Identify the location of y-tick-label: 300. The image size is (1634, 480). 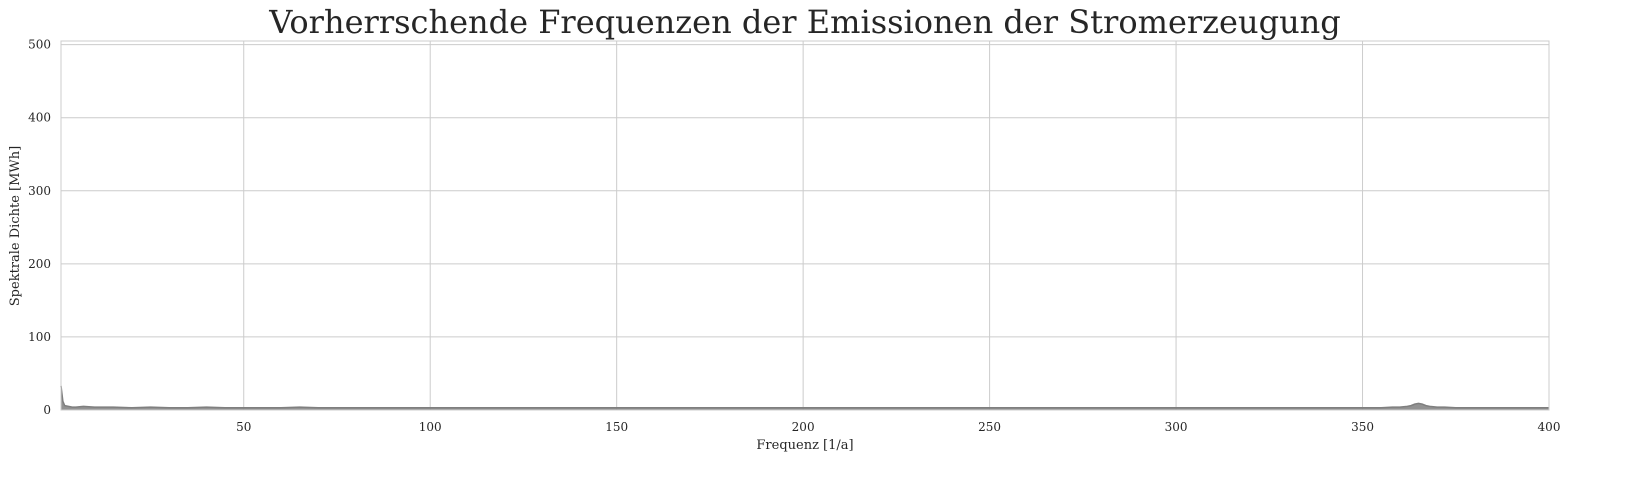
(39, 191).